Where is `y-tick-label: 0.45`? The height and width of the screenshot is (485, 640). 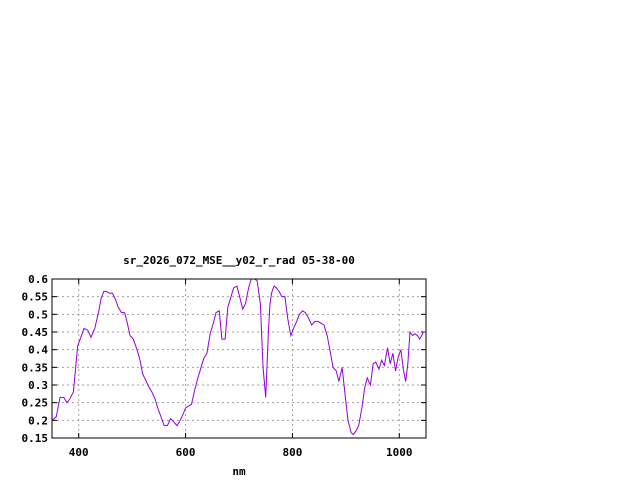
y-tick-label: 0.45 is located at coordinates (35, 332).